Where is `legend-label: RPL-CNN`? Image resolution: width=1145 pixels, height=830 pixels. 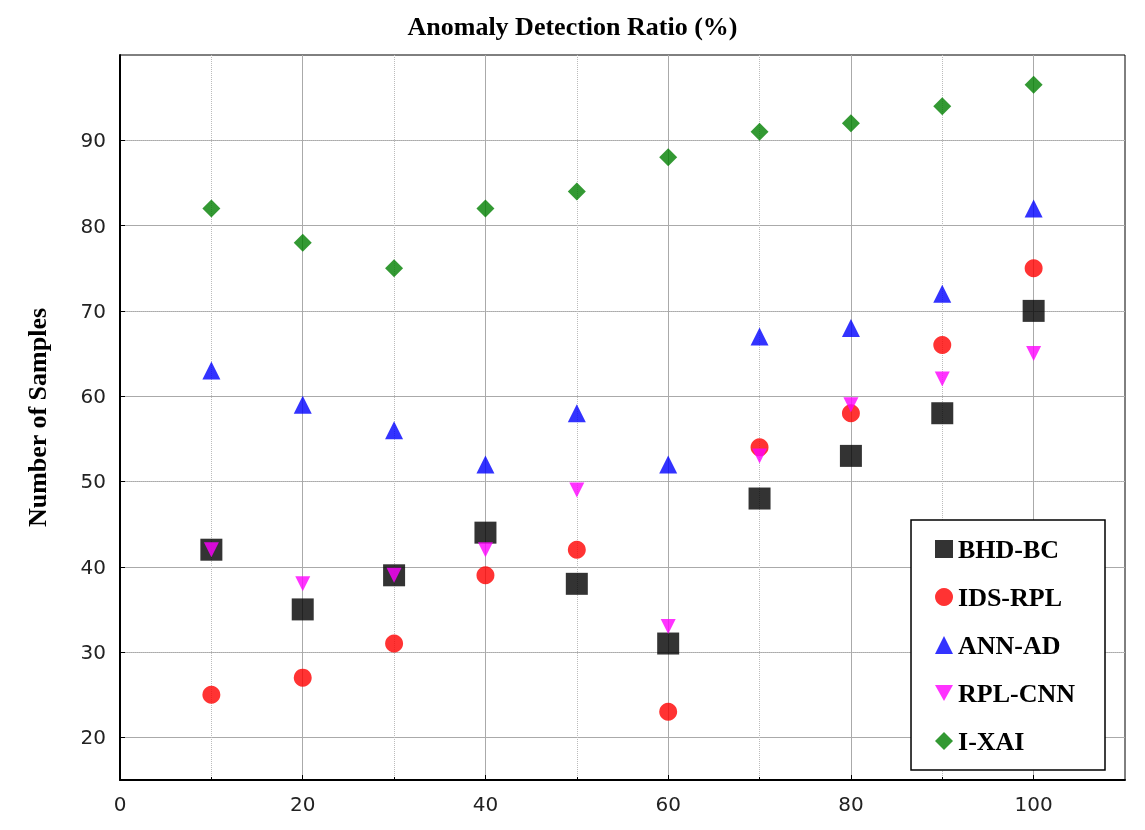 legend-label: RPL-CNN is located at coordinates (1017, 693).